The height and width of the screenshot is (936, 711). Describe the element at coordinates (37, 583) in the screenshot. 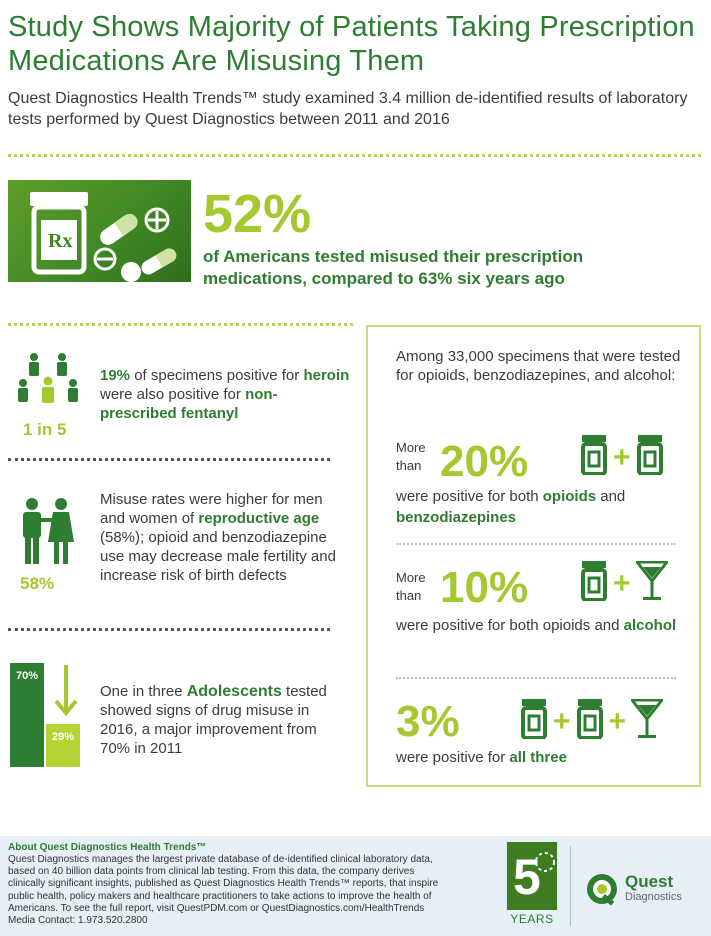

I see `stat-reproductive-label: 58%` at that location.